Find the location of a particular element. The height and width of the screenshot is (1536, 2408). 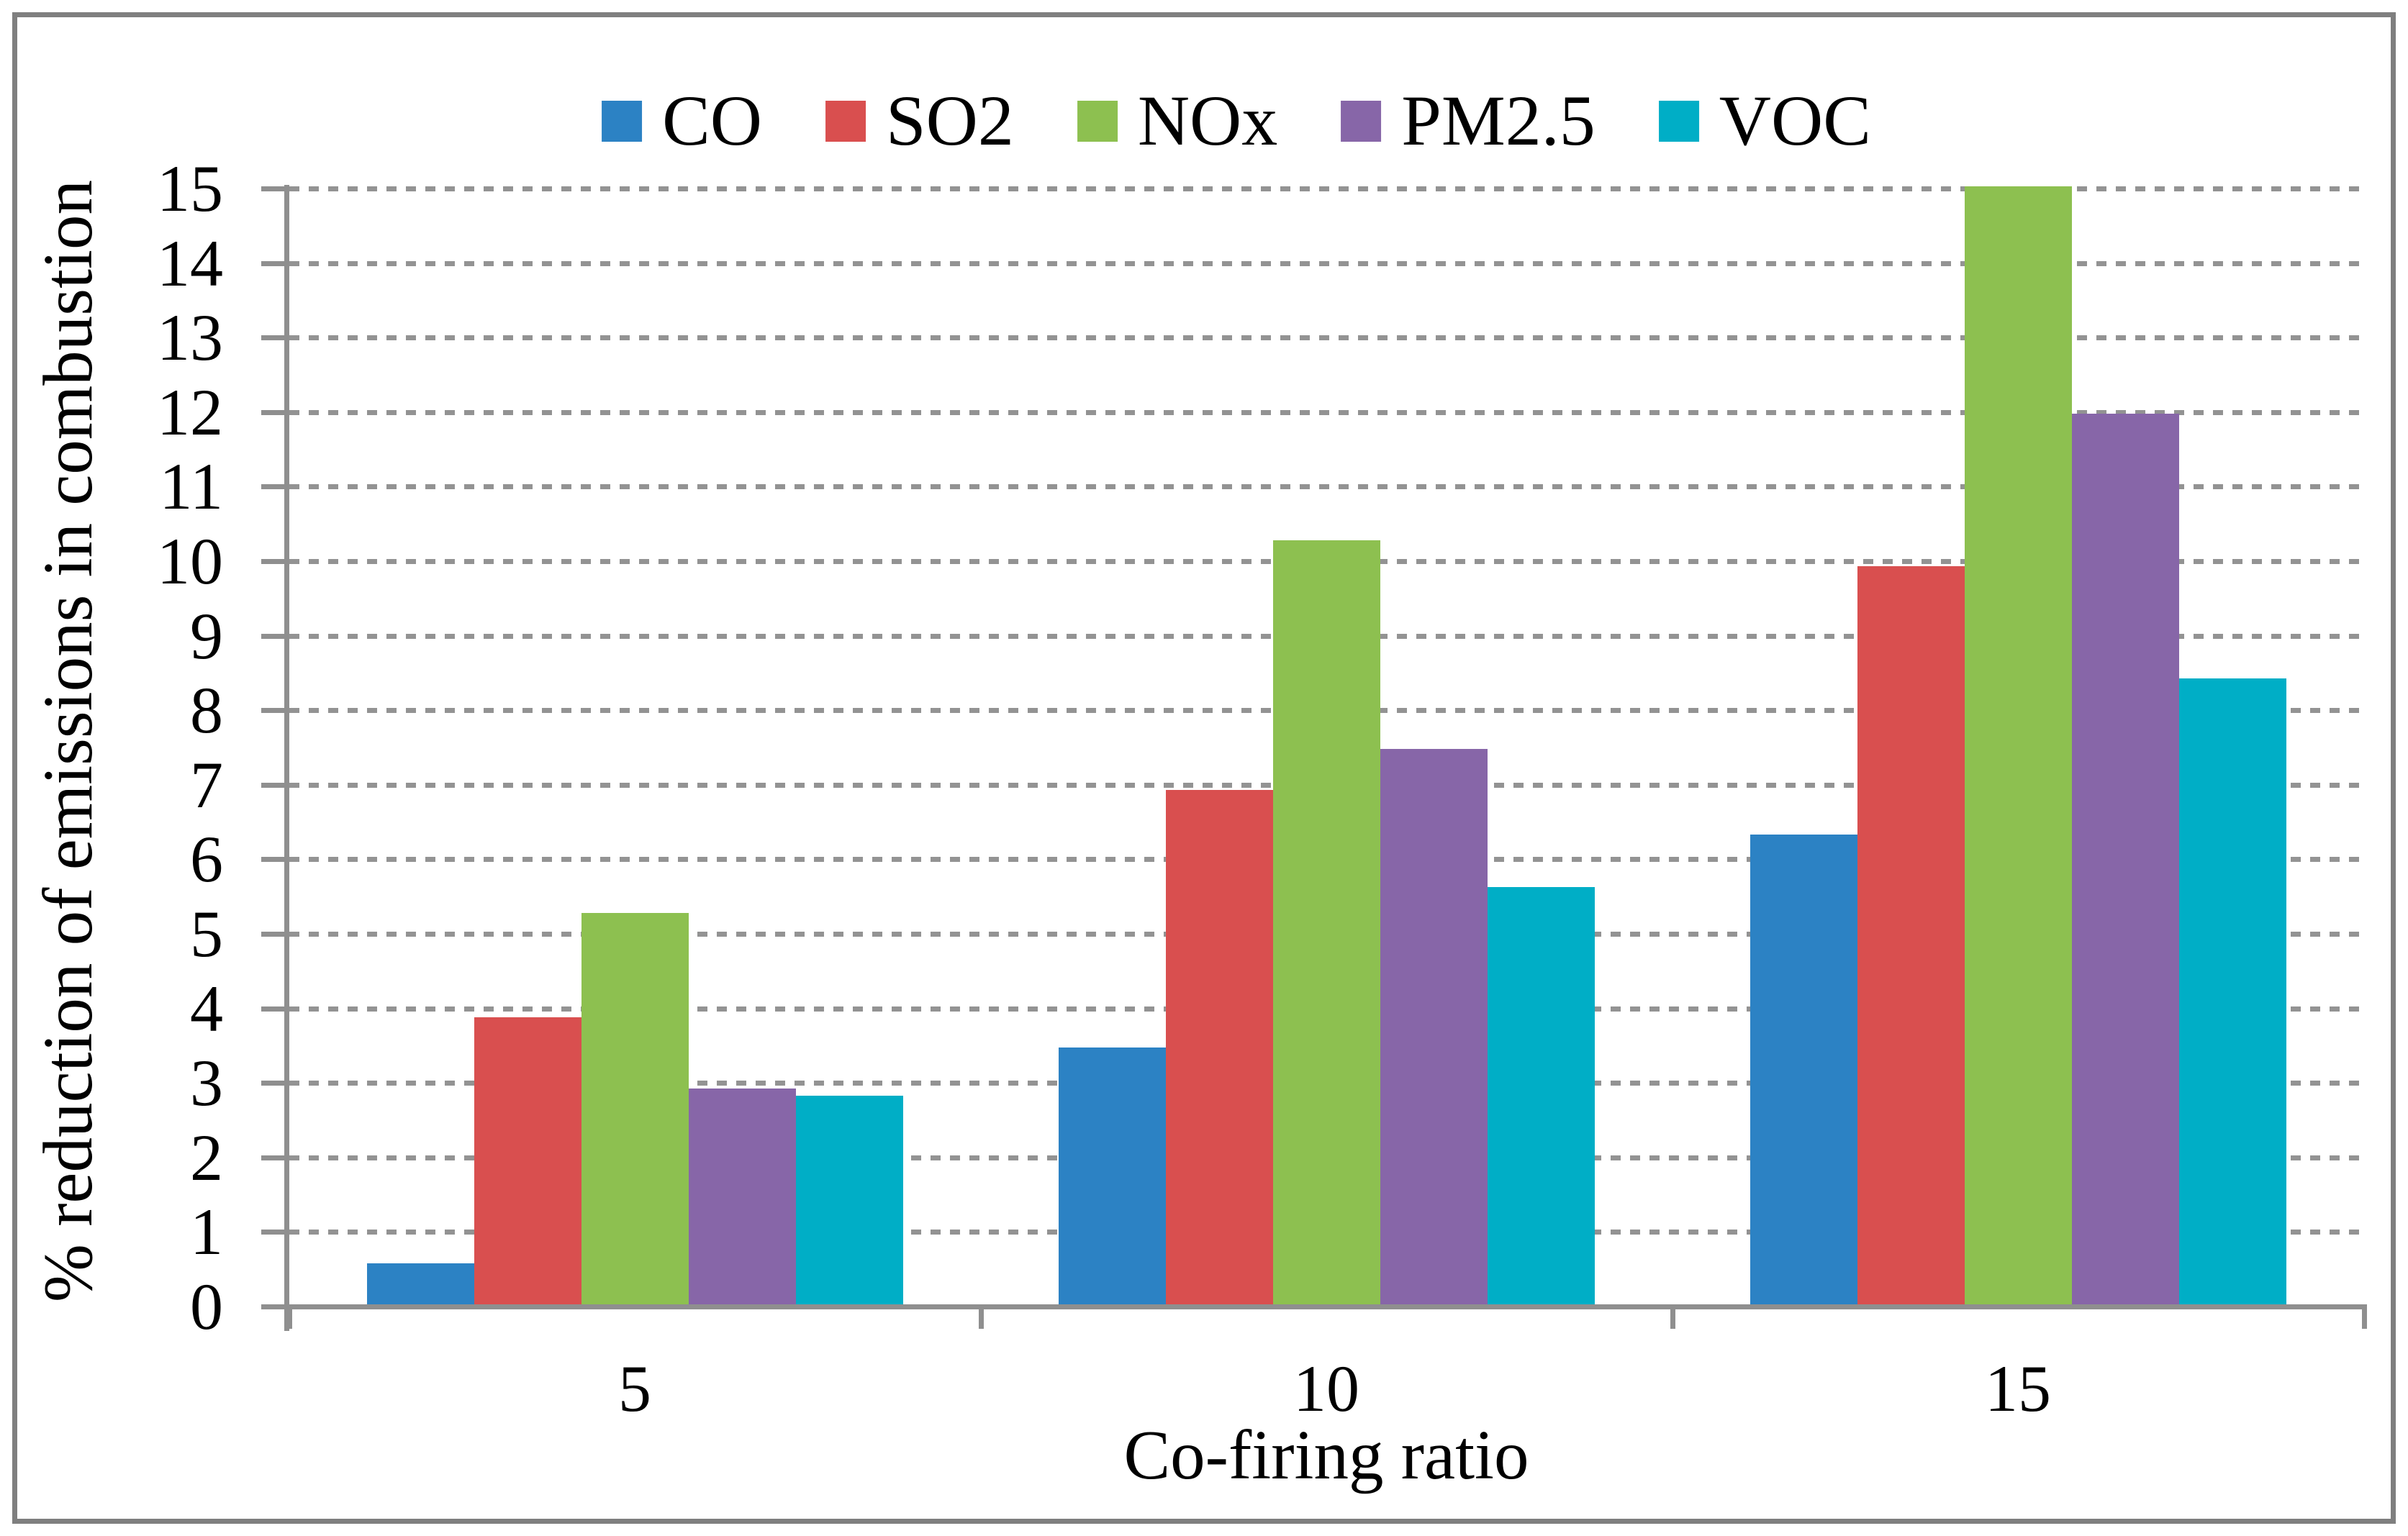

y-tick-label-1: 1 is located at coordinates (206, 1231).